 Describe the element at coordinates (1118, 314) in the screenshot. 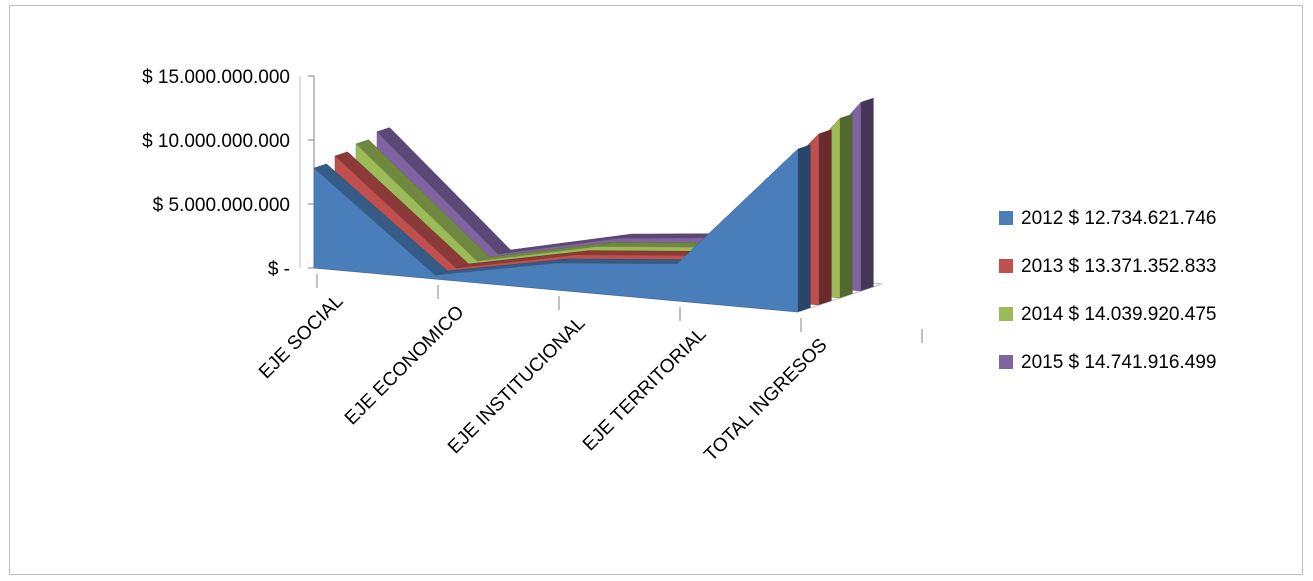

I see `legend-label: 2014 $ 14.039.920.475` at that location.